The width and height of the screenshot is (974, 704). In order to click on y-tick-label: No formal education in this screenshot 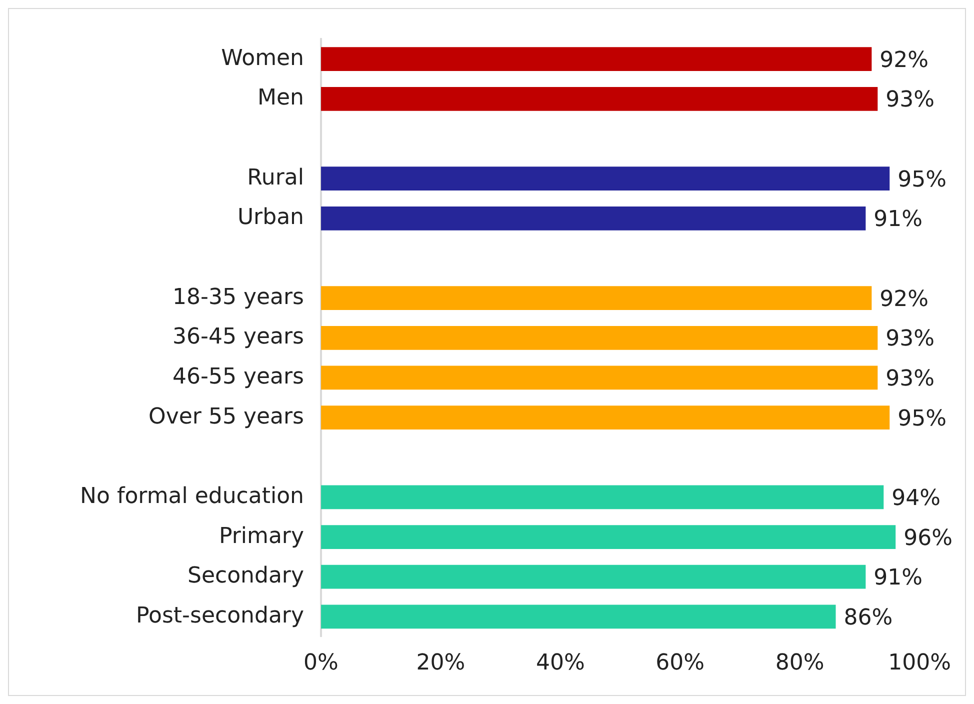, I will do `click(192, 496)`.